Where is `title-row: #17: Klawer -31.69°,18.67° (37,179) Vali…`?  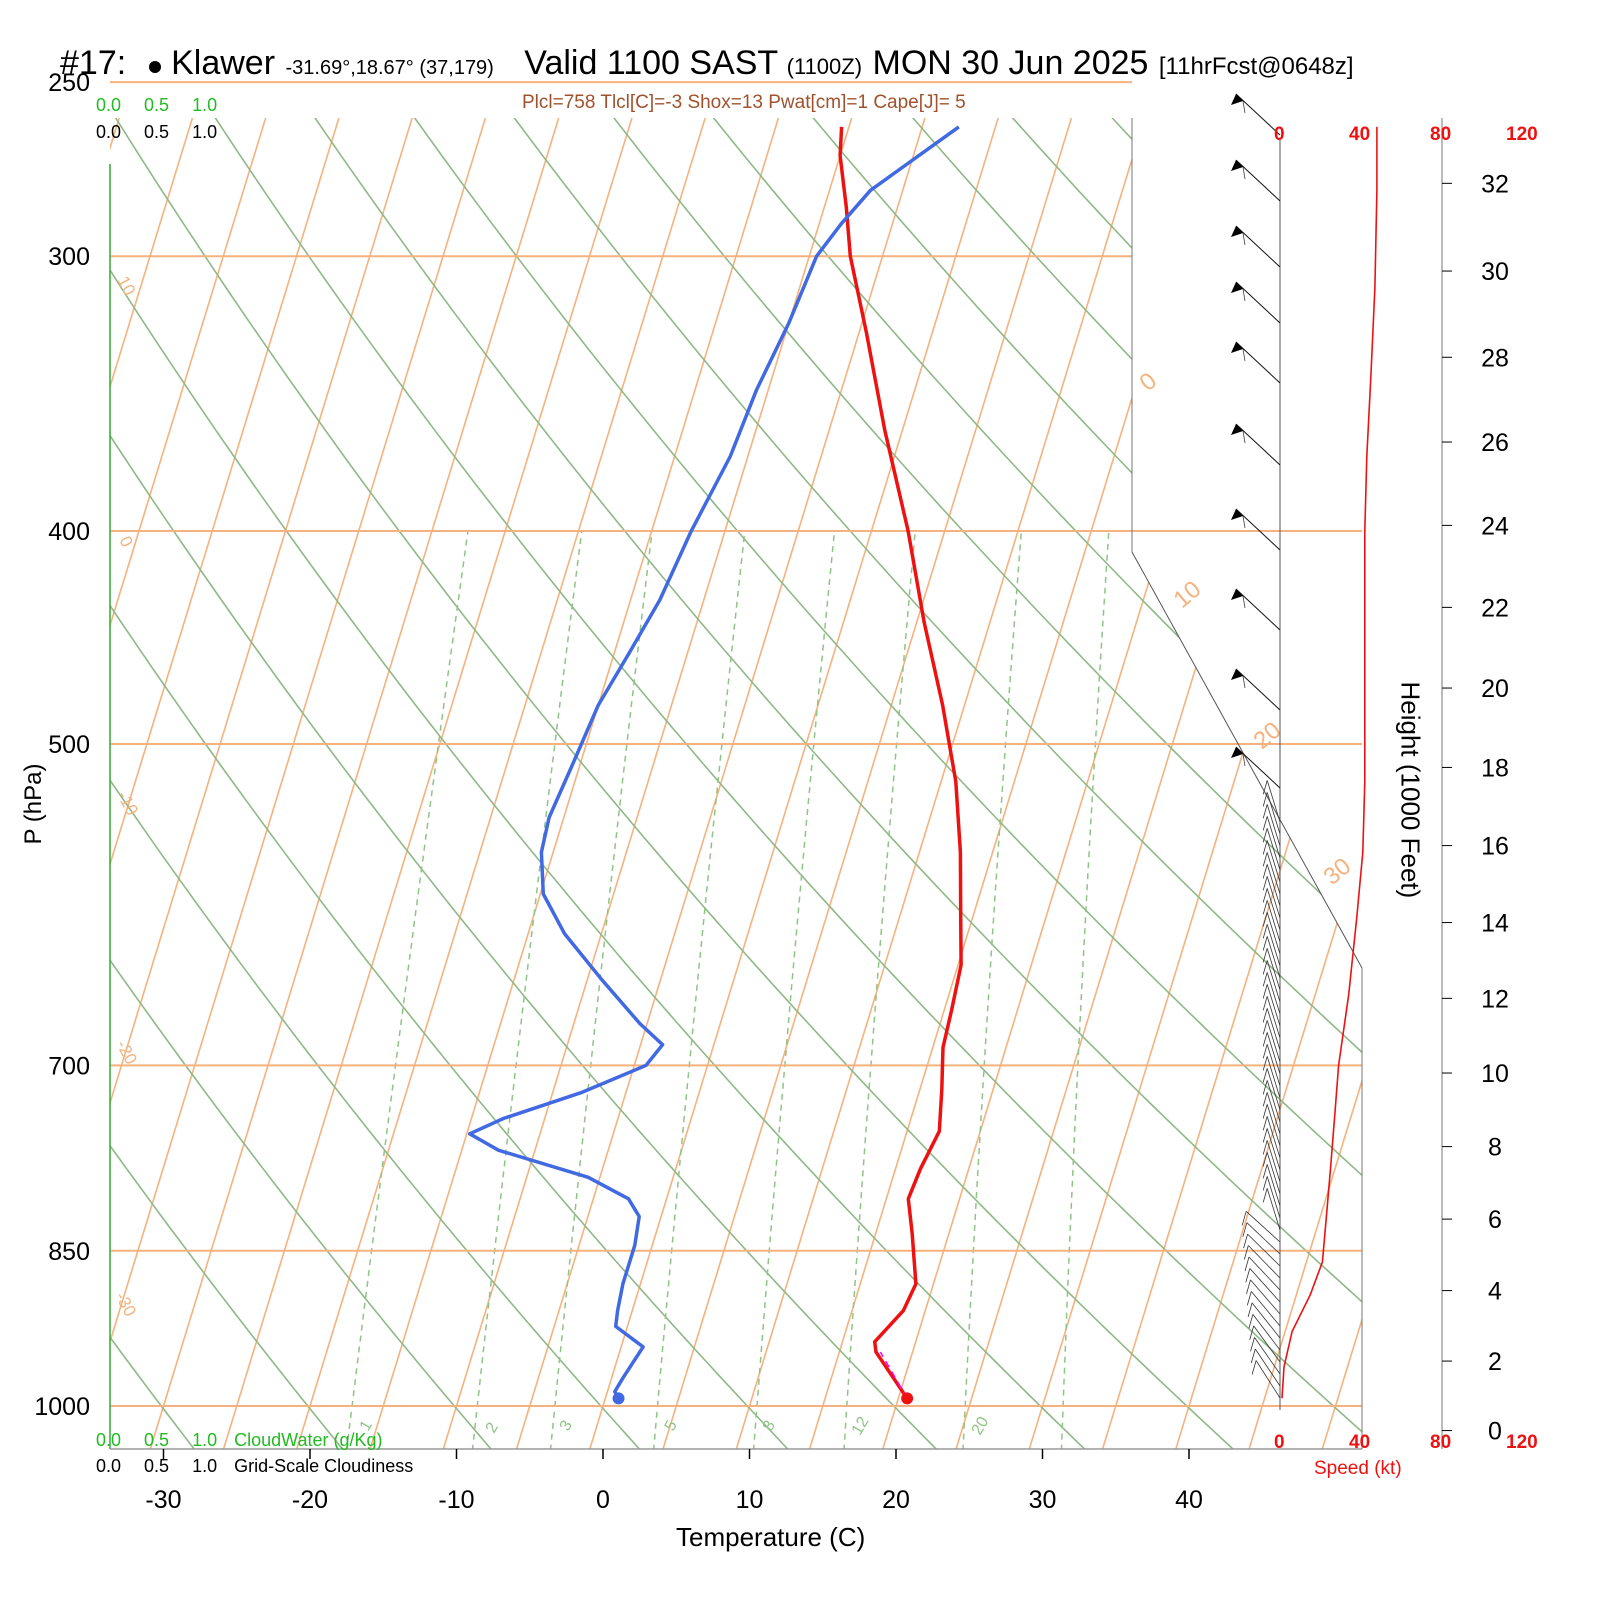
title-row: #17: Klawer -31.69°,18.67° (37,179) Vali… is located at coordinates (707, 66).